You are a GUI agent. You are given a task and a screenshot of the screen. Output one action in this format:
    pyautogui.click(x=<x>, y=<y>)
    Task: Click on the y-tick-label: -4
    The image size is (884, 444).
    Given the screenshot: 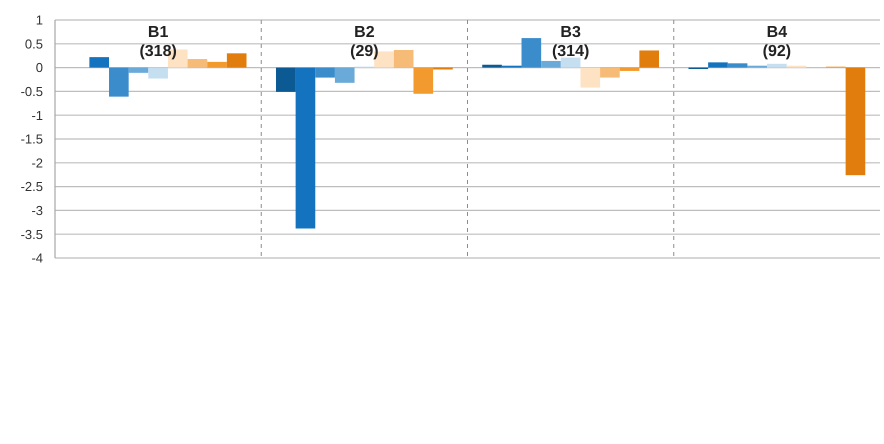 What is the action you would take?
    pyautogui.click(x=37, y=258)
    